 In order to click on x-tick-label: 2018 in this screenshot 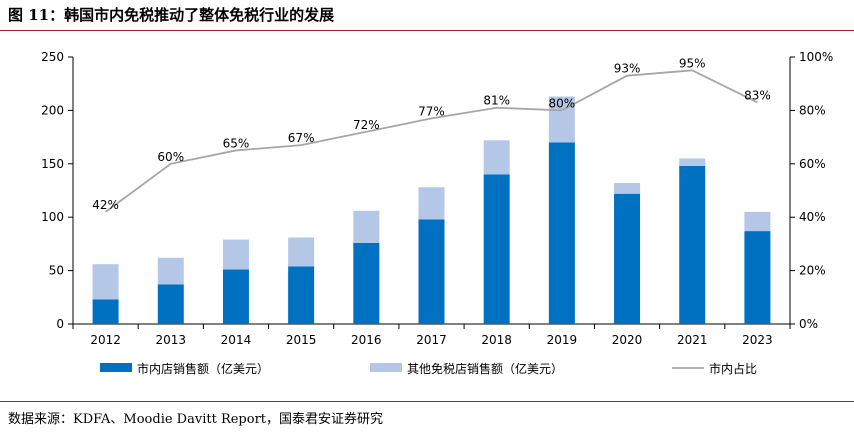, I will do `click(496, 340)`.